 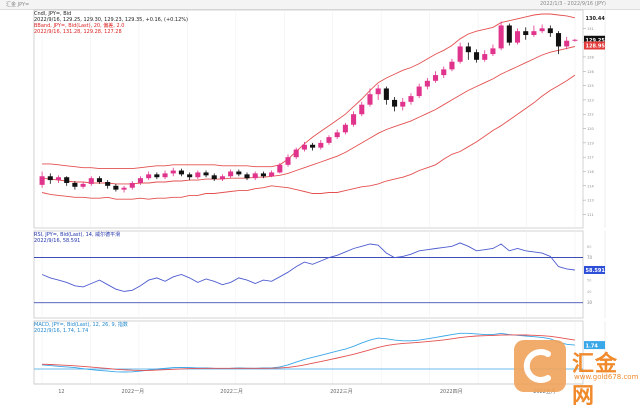 I want to click on macd-line, so click(x=308, y=352).